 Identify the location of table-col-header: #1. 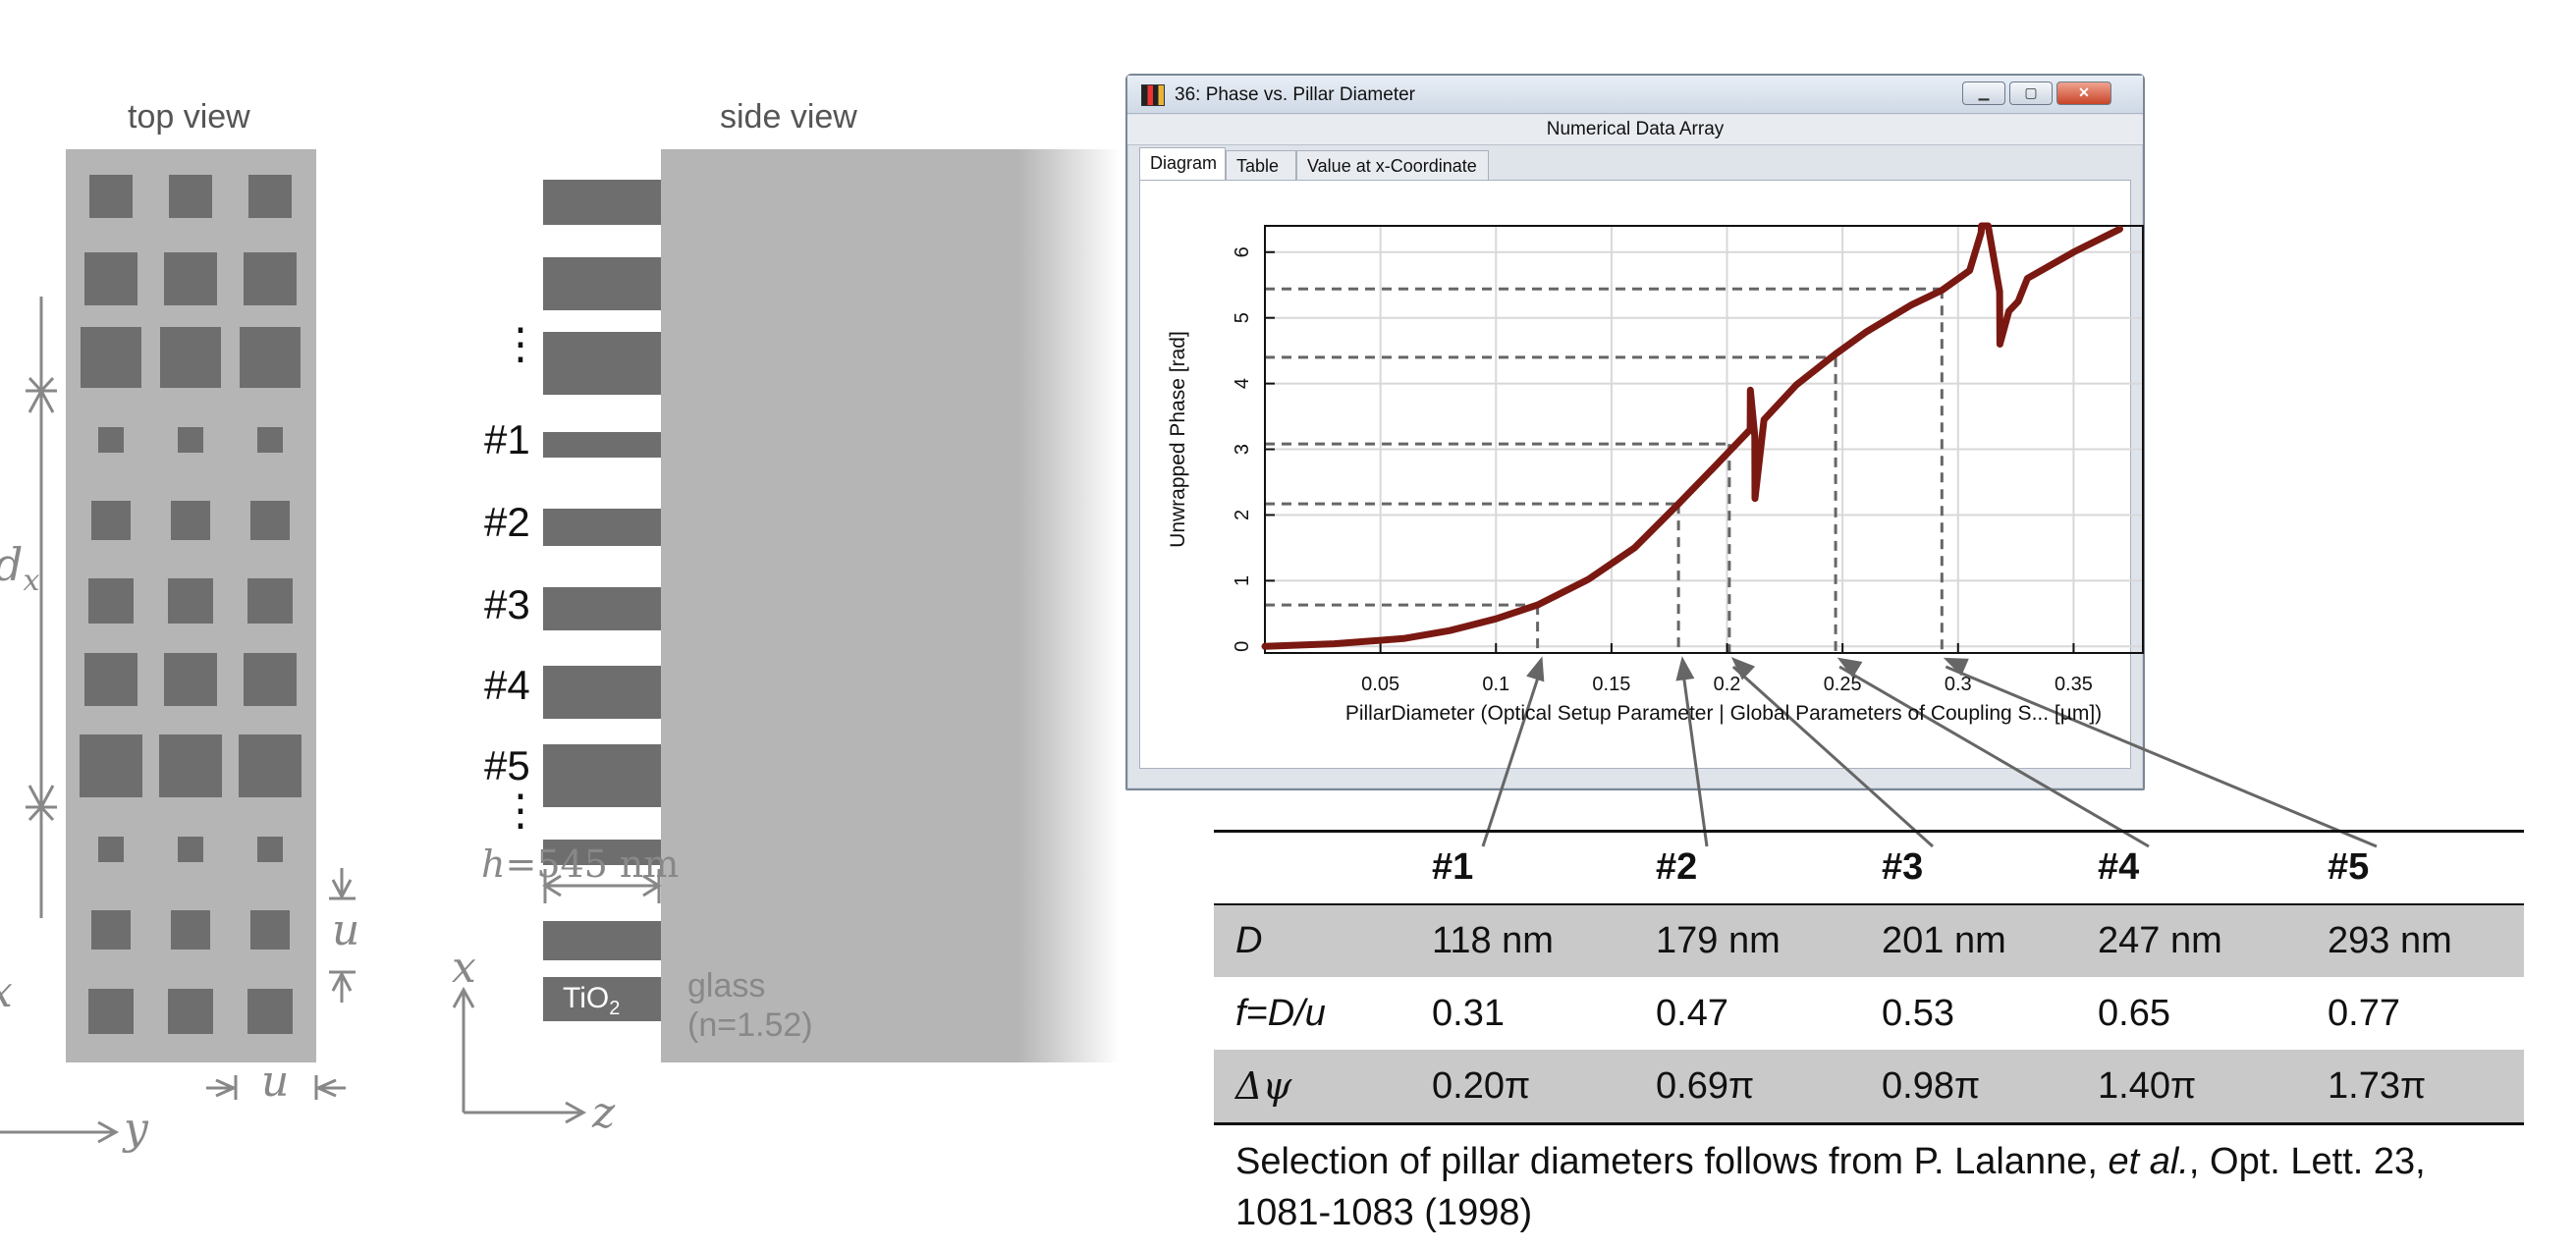
(1453, 867).